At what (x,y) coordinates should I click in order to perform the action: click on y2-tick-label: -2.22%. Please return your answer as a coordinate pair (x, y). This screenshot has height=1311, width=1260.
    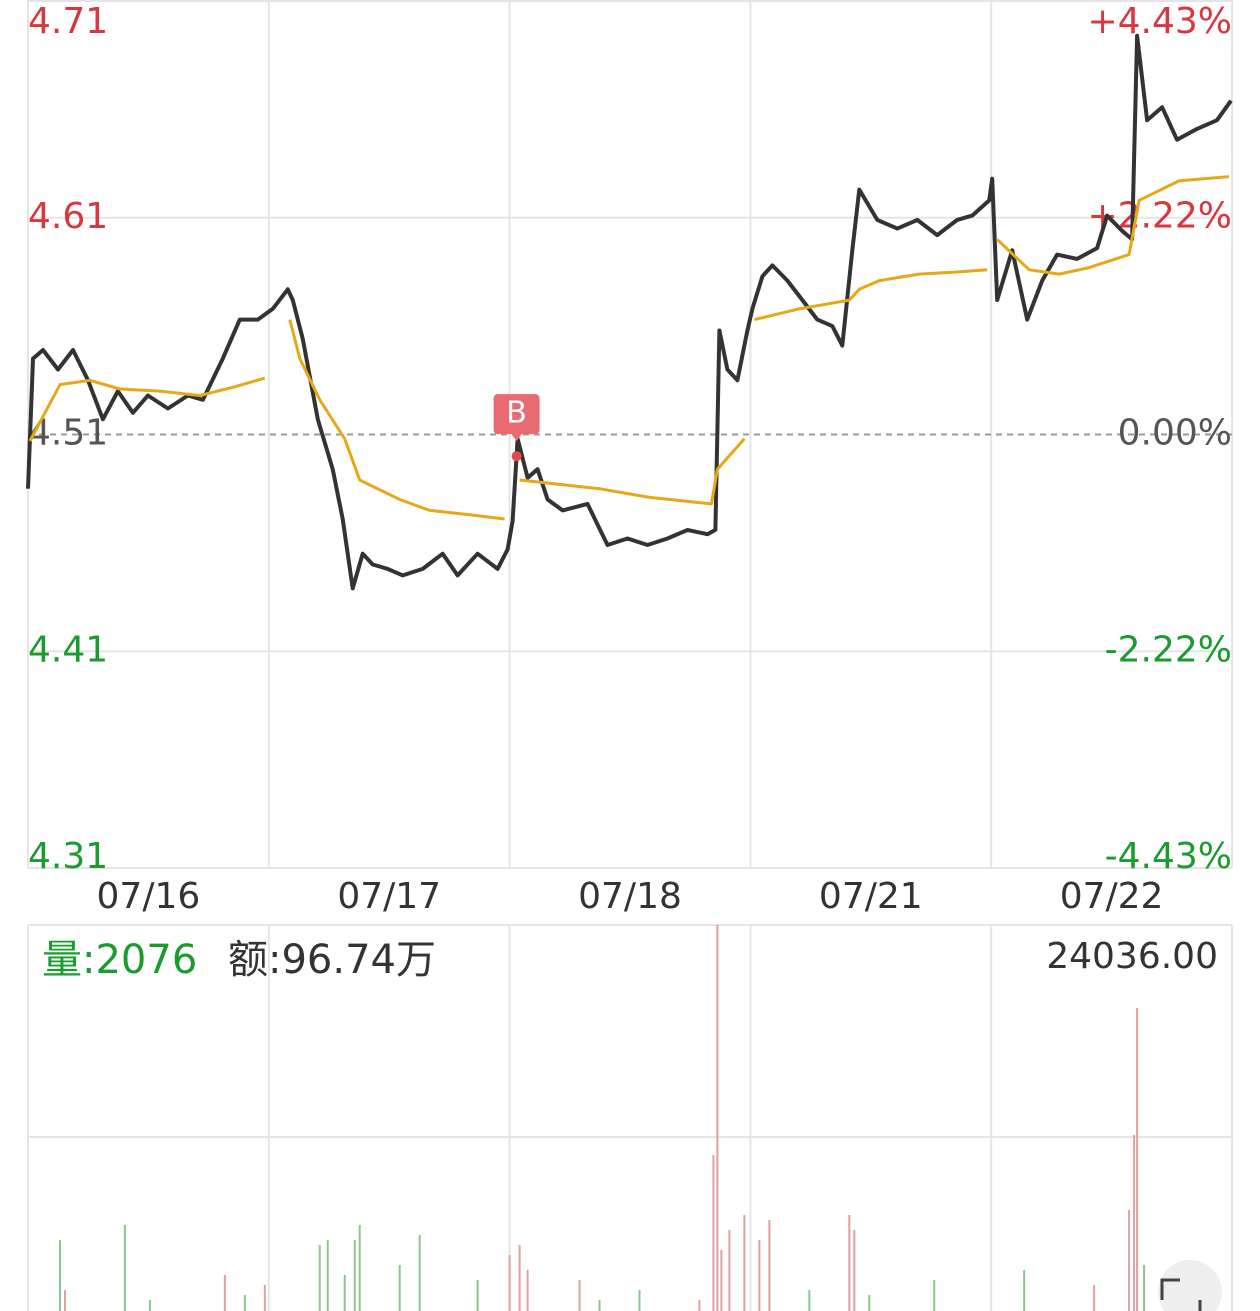
    Looking at the image, I should click on (1168, 650).